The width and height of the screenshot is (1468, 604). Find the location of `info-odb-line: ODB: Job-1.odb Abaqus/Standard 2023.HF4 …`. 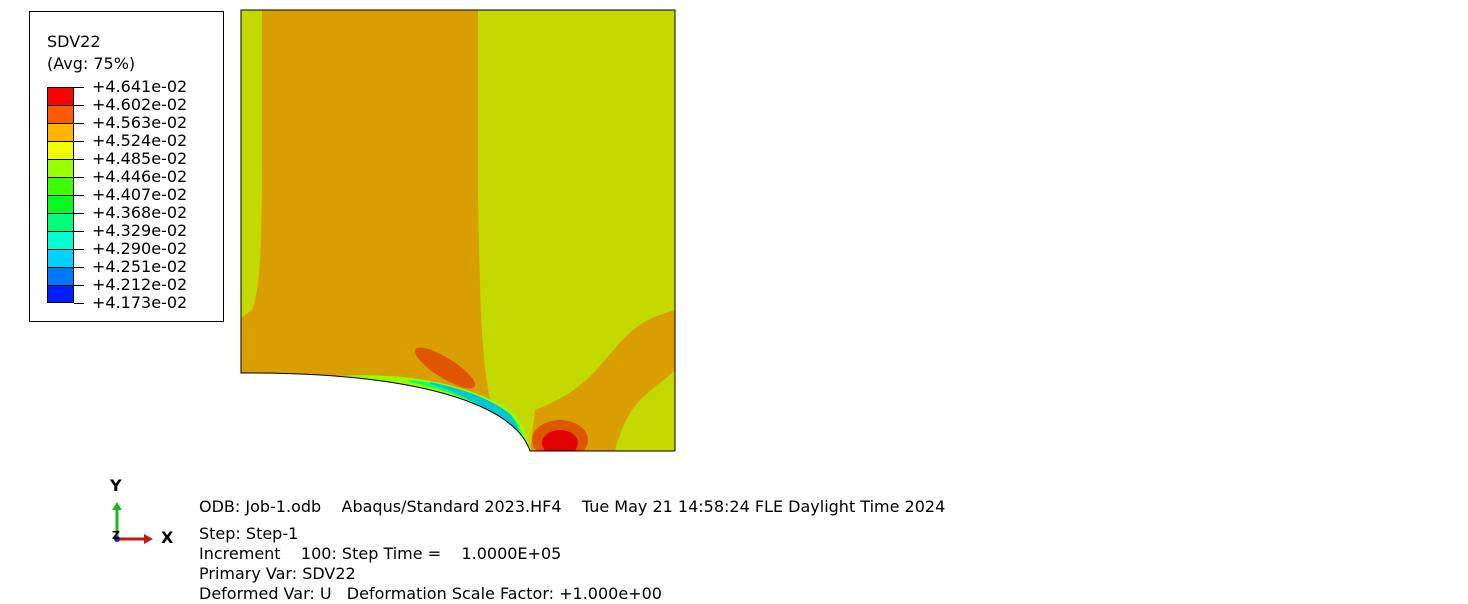

info-odb-line: ODB: Job-1.odb Abaqus/Standard 2023.HF4 … is located at coordinates (572, 506).